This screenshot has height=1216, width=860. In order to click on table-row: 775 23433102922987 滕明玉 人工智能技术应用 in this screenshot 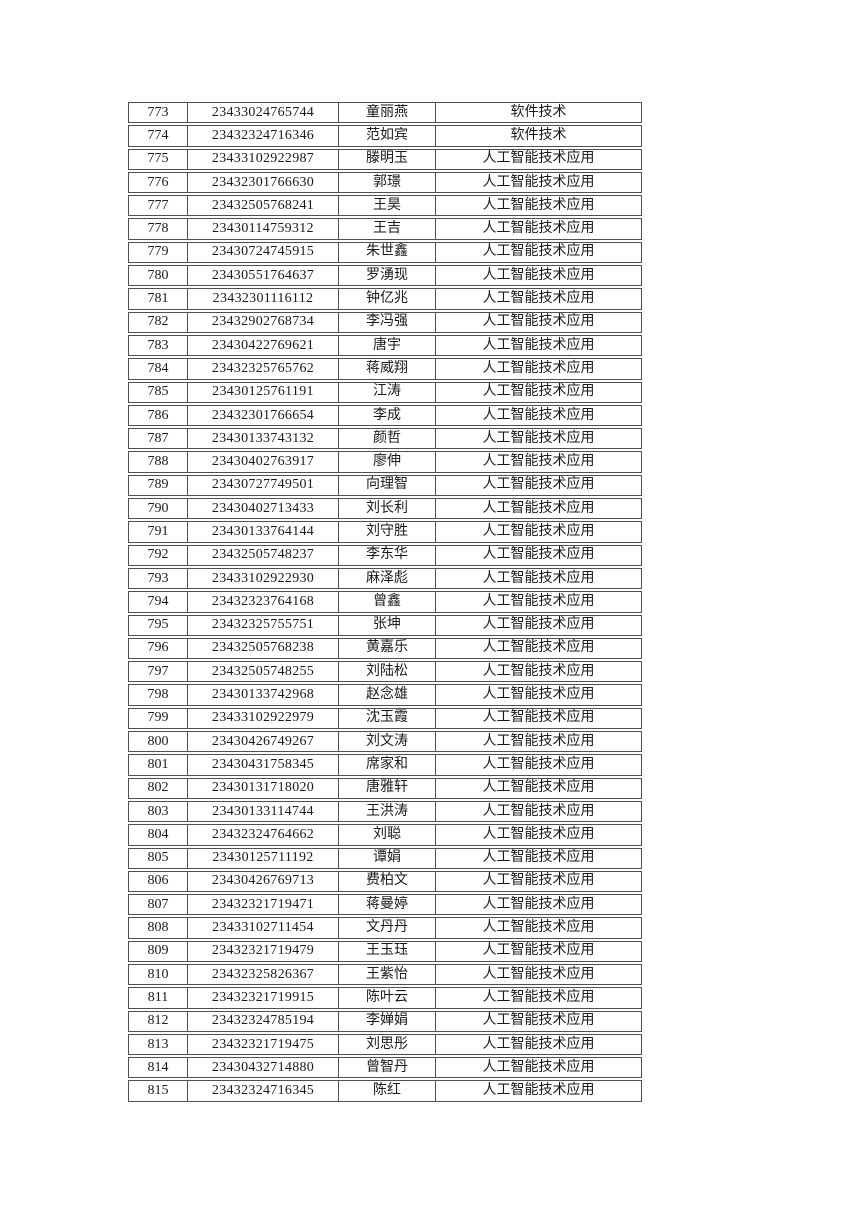, I will do `click(385, 159)`.